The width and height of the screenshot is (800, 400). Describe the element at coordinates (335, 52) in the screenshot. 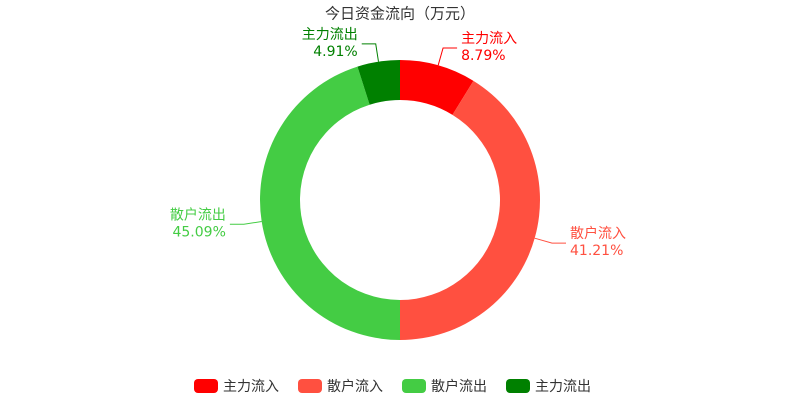

I see `slice-percent: 4.91%` at that location.